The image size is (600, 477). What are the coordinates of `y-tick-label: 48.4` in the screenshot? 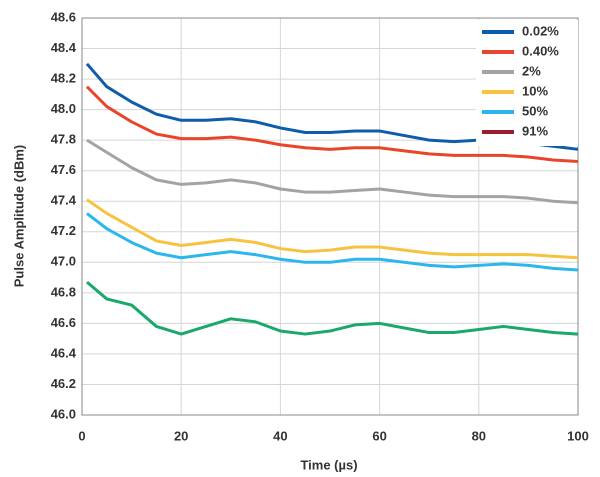 It's located at (64, 47).